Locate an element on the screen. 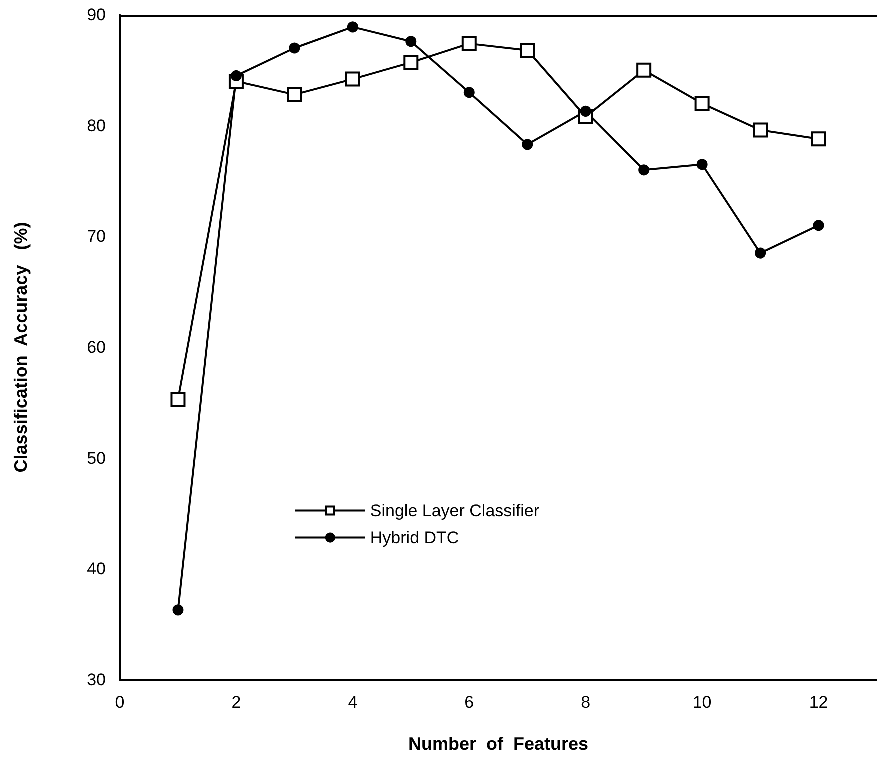 This screenshot has width=877, height=777. y-axis-title: Classification Accuracy (%) is located at coordinates (21, 347).